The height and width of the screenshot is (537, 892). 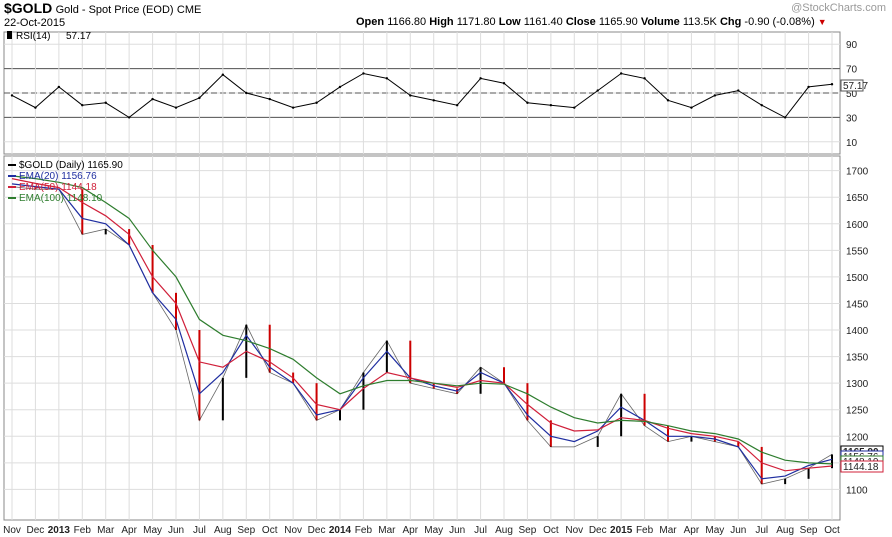 What do you see at coordinates (59, 530) in the screenshot?
I see `x-tick-label: 2013` at bounding box center [59, 530].